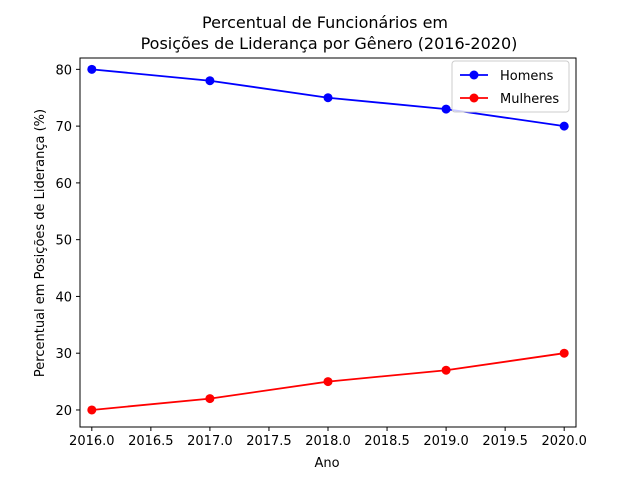  I want to click on legend: Homens Mulheres, so click(510, 86).